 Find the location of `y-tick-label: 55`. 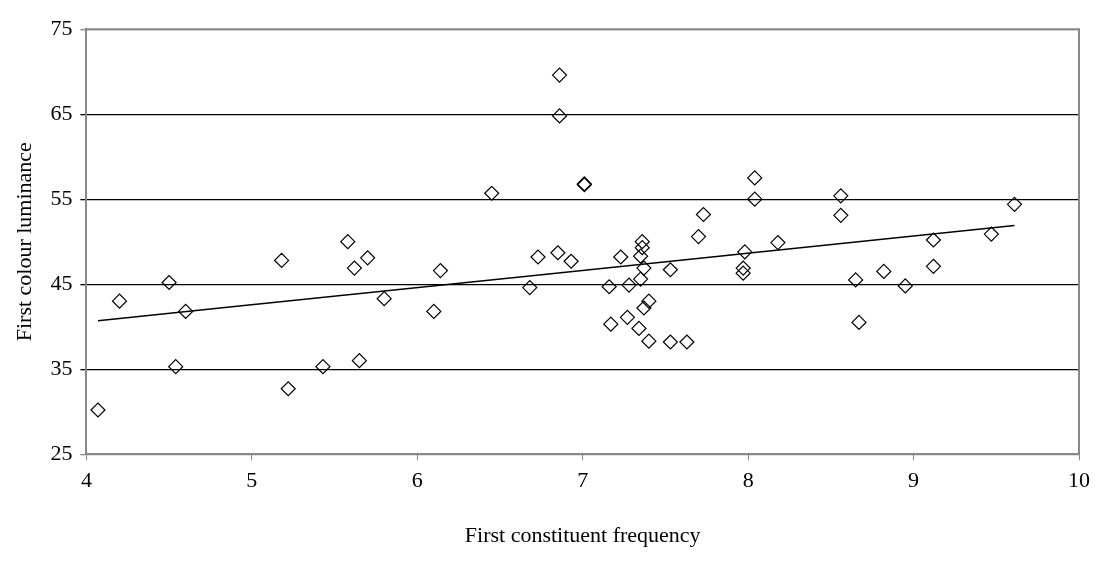

y-tick-label: 55 is located at coordinates (61, 197).